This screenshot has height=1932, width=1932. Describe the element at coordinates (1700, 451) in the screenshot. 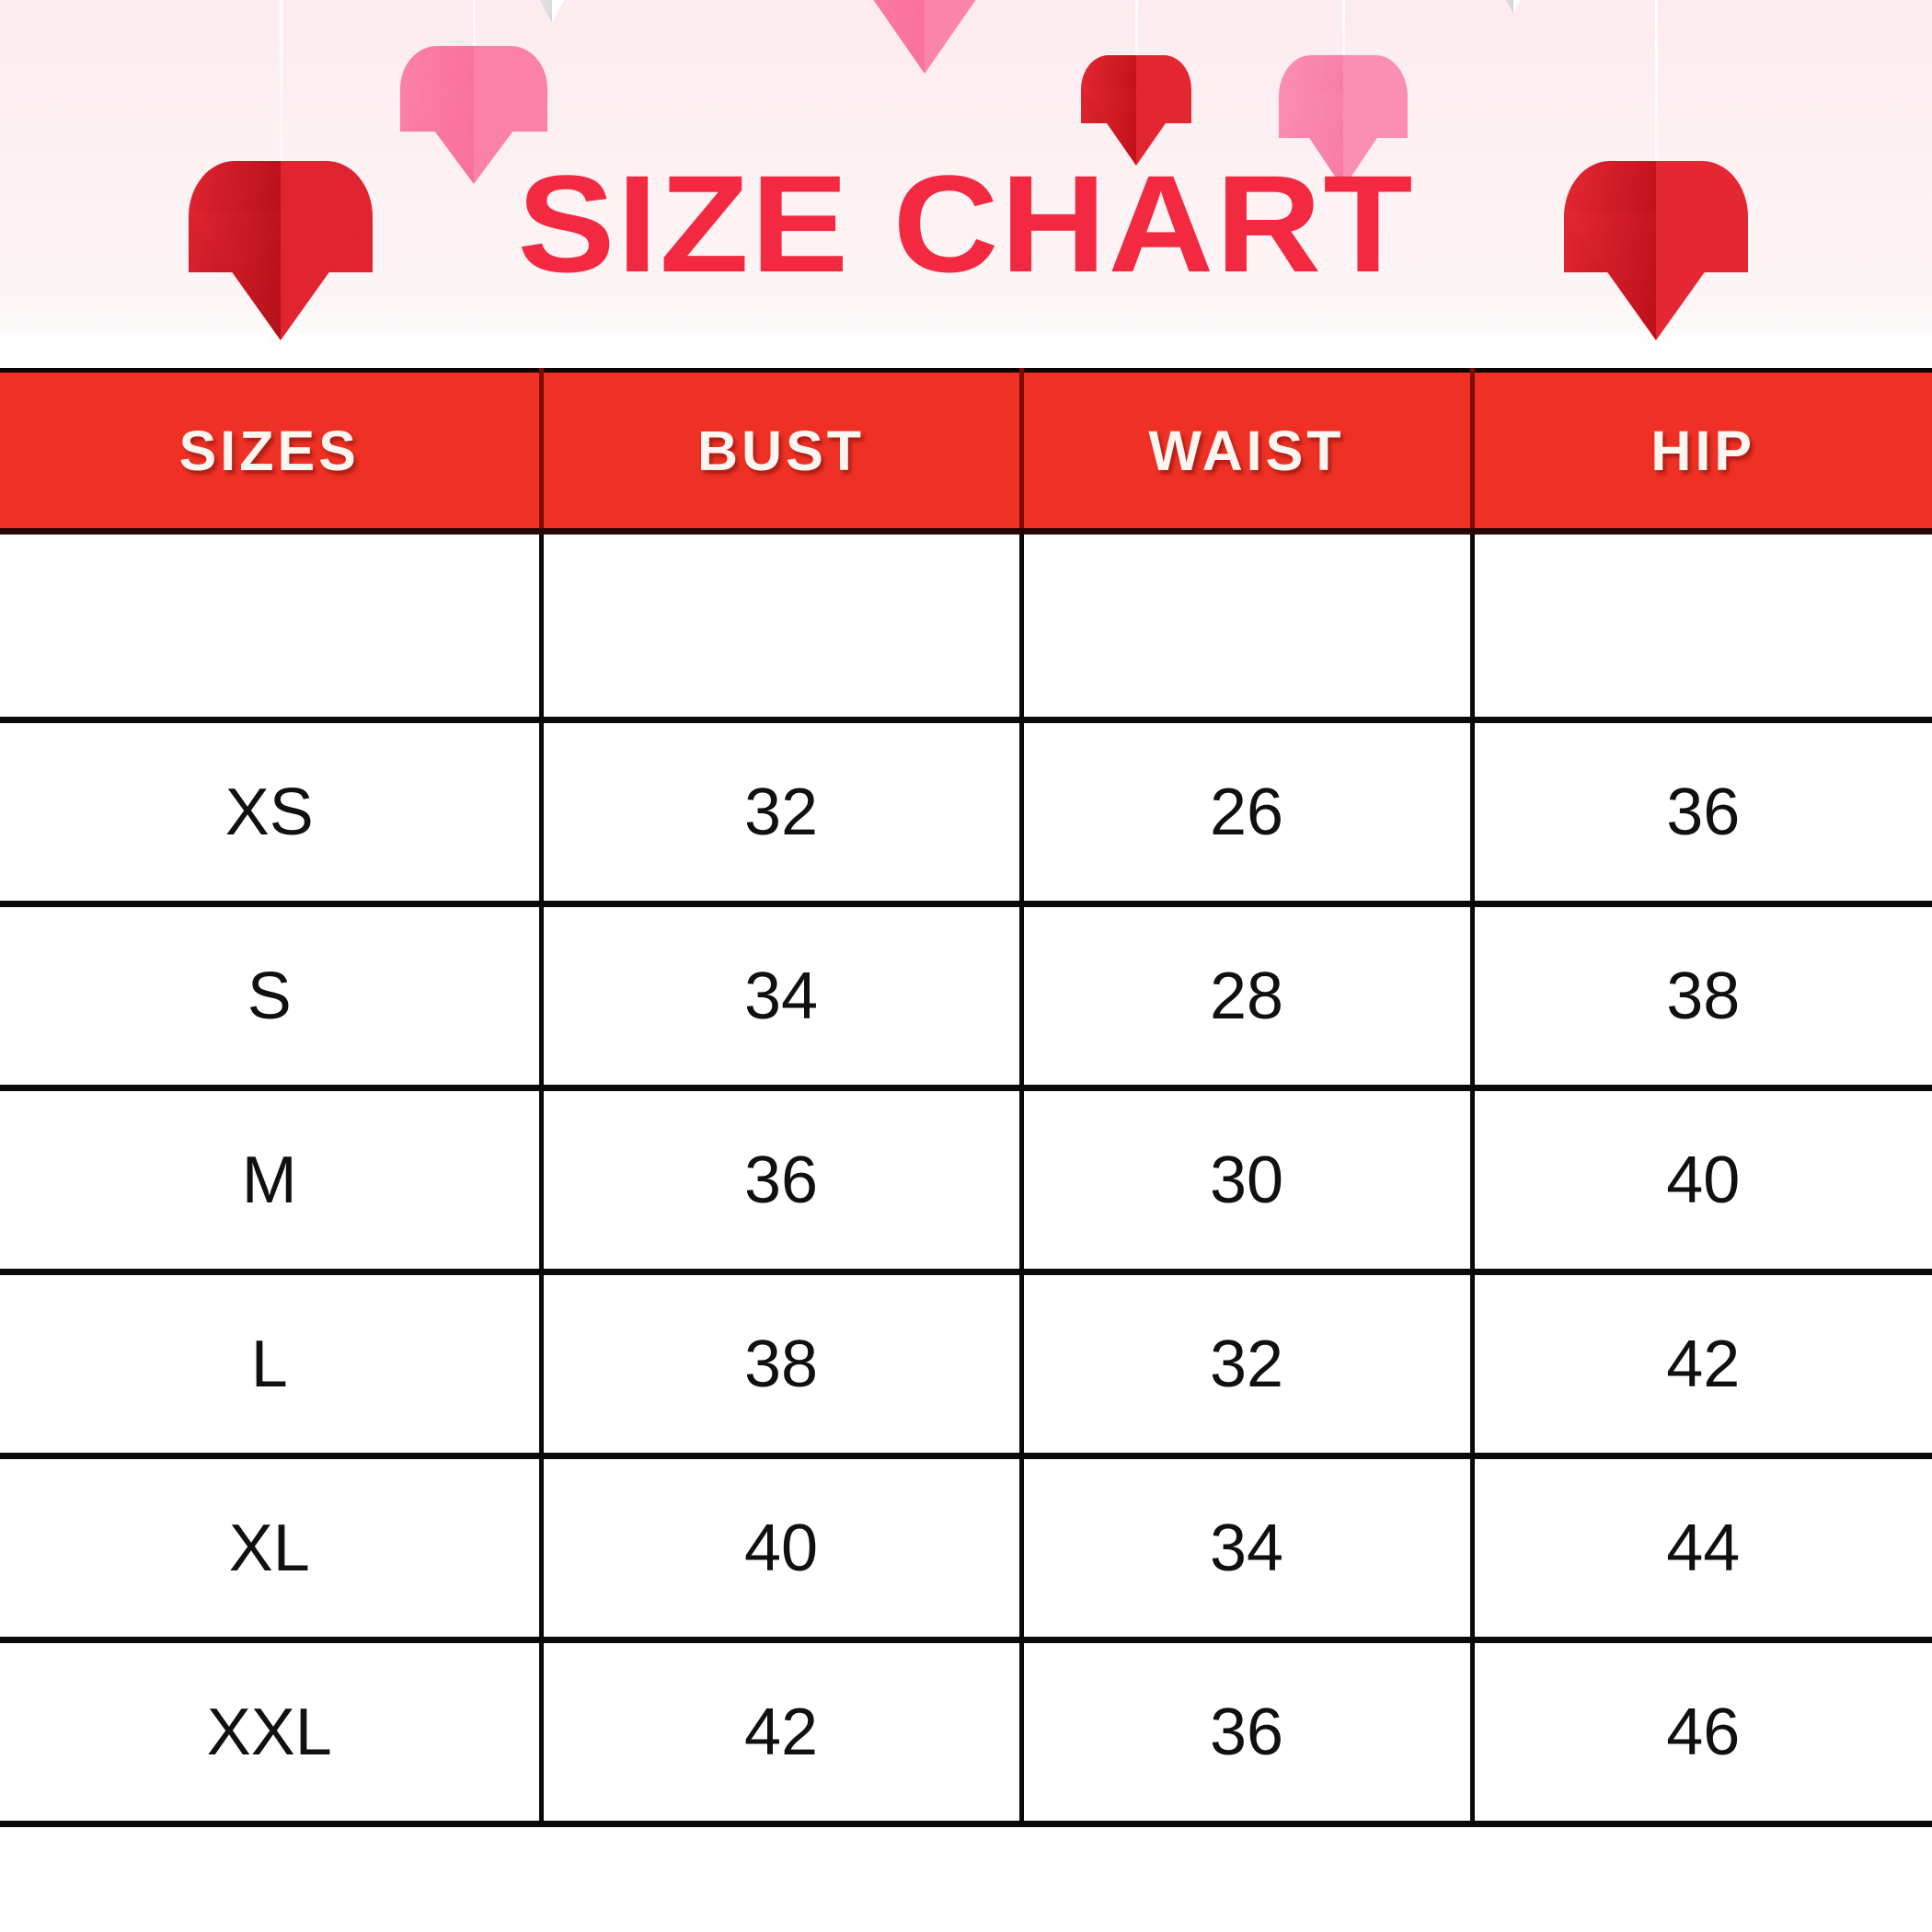

I see `column-header-hip: HIP` at that location.